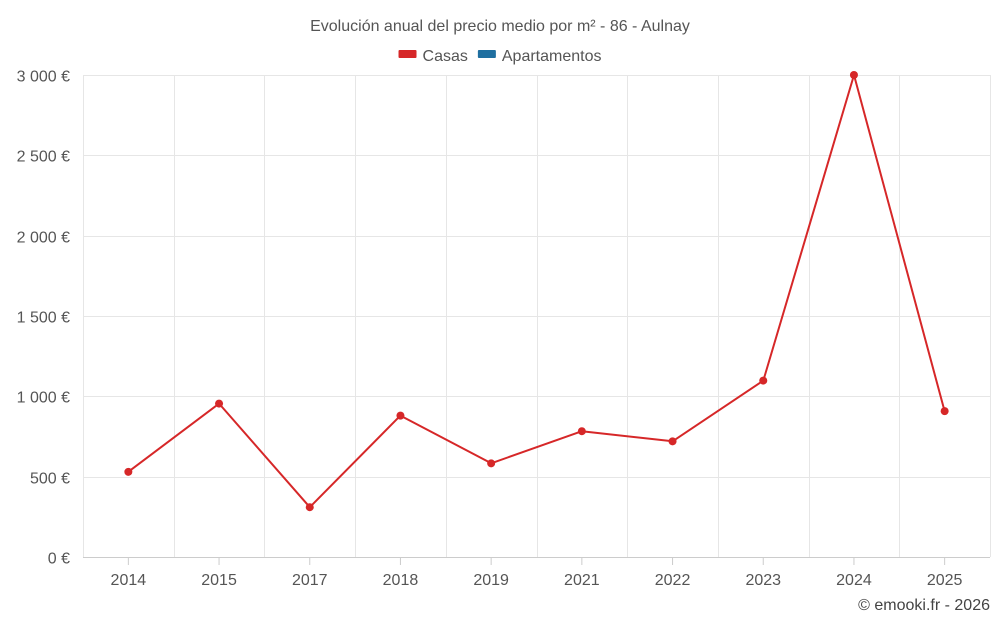  I want to click on x-tick-label: 2025, so click(945, 580).